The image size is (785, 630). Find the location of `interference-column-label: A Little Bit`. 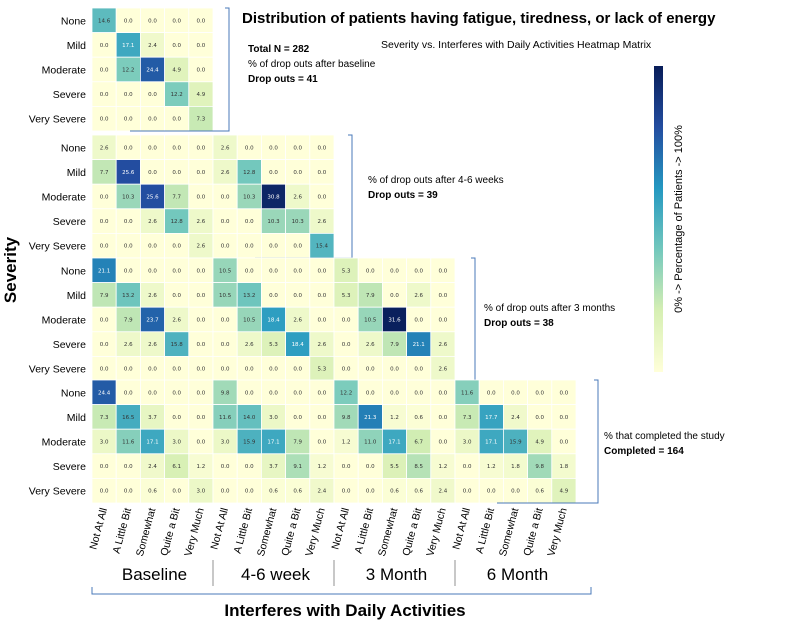

interference-column-label: A Little Bit is located at coordinates (486, 531).